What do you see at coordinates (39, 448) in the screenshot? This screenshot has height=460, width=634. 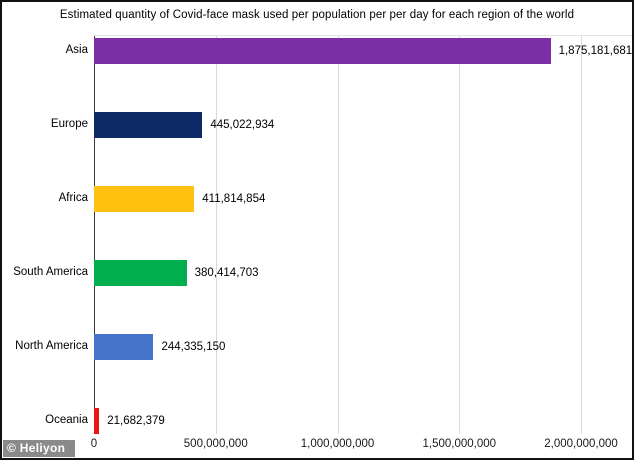 I see `source-watermark: © Heliyon` at bounding box center [39, 448].